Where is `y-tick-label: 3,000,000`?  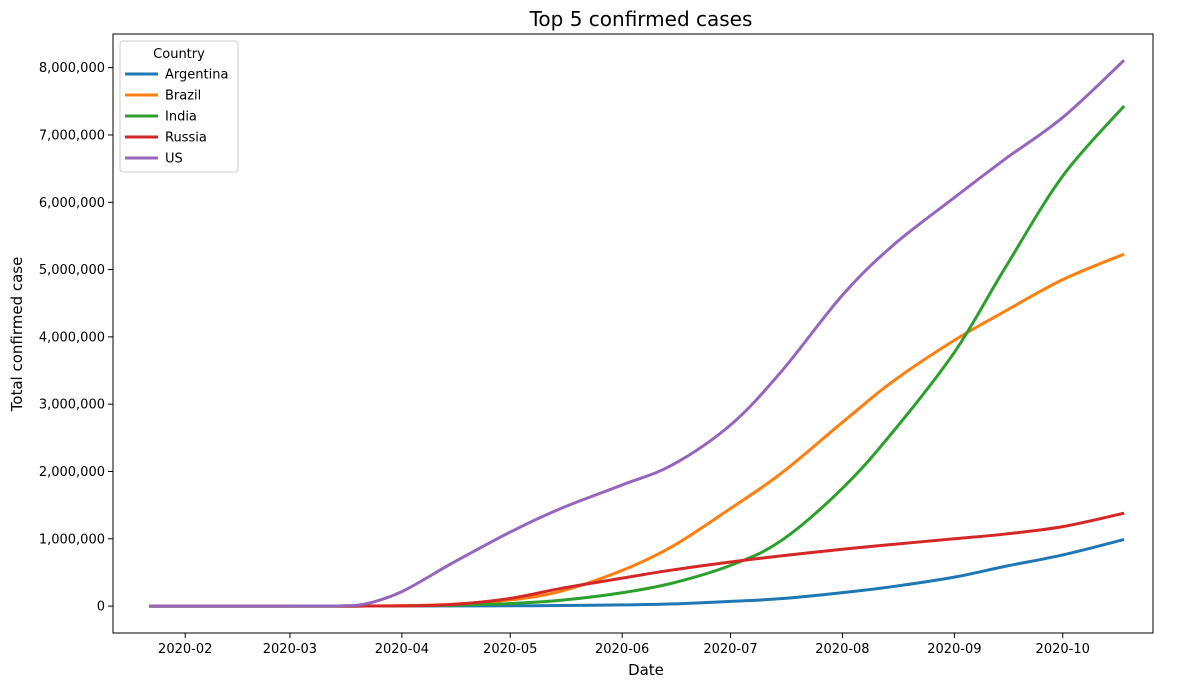 y-tick-label: 3,000,000 is located at coordinates (72, 405).